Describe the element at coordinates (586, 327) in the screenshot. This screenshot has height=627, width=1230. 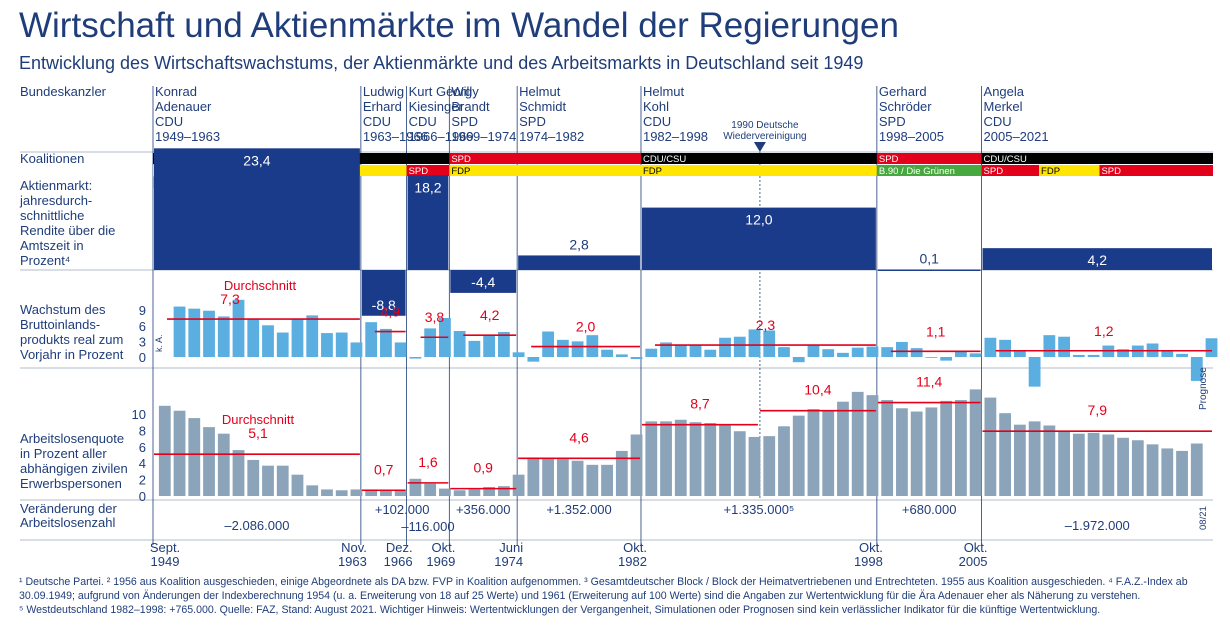
I see `gdp-average-value: 2,0` at that location.